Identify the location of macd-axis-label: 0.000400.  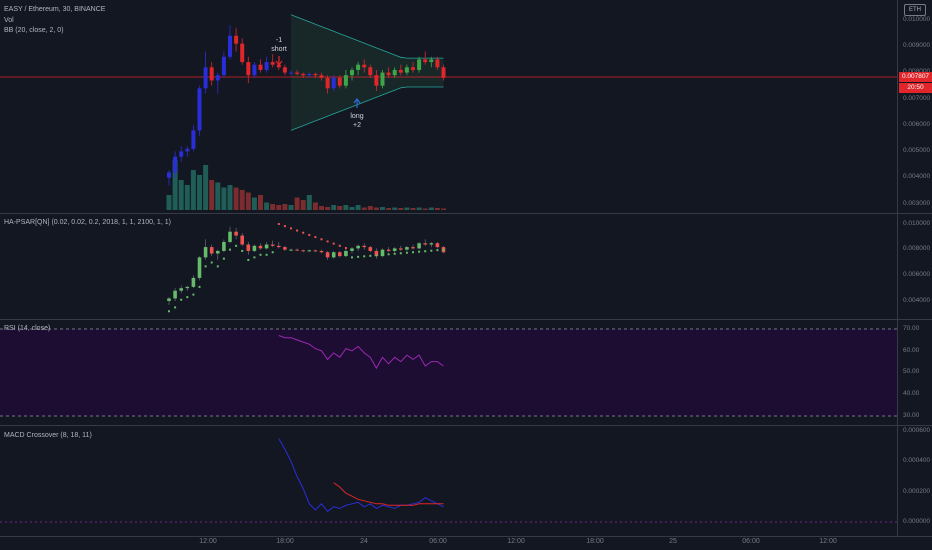
(917, 460).